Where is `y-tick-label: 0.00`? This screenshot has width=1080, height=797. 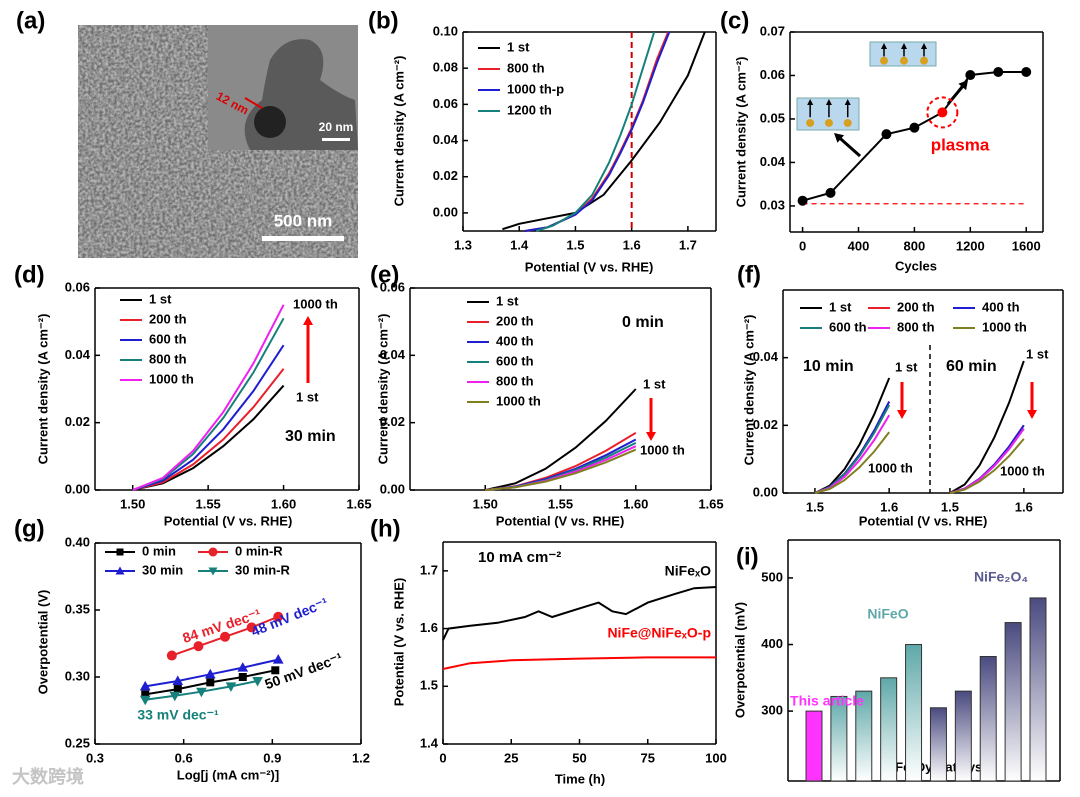 y-tick-label: 0.00 is located at coordinates (765, 491).